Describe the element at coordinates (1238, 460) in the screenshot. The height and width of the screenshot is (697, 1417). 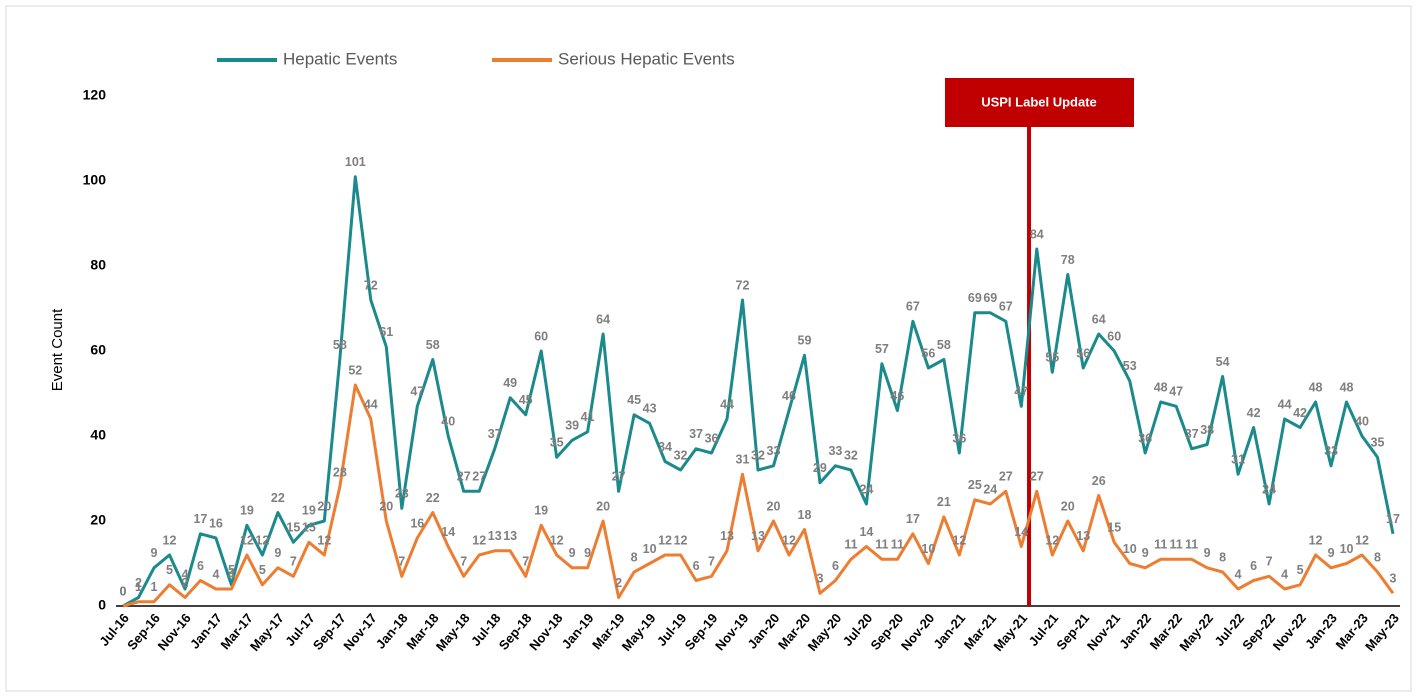
I see `data-label: 31` at that location.